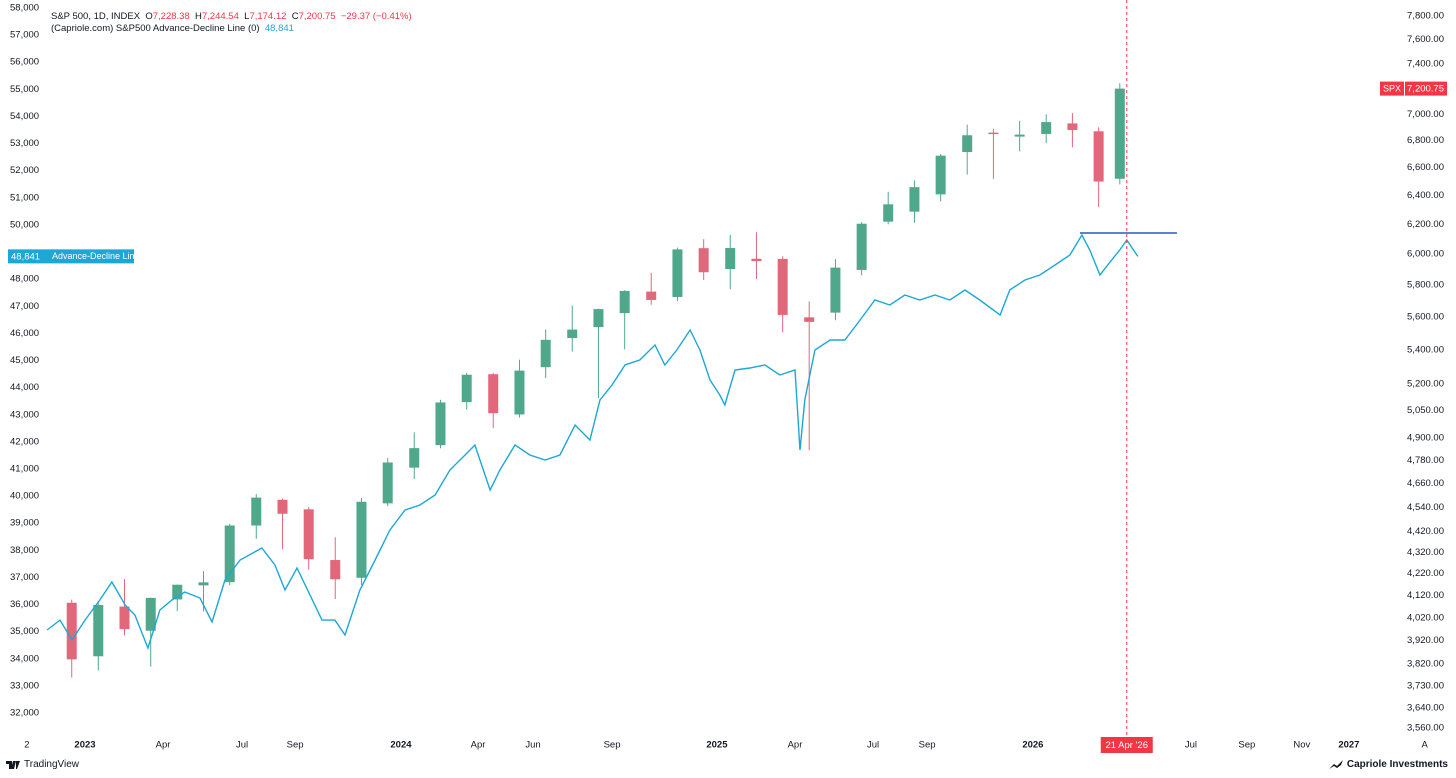  Describe the element at coordinates (1425, 140) in the screenshot. I see `y2-tick-label: 6,800.00` at that location.